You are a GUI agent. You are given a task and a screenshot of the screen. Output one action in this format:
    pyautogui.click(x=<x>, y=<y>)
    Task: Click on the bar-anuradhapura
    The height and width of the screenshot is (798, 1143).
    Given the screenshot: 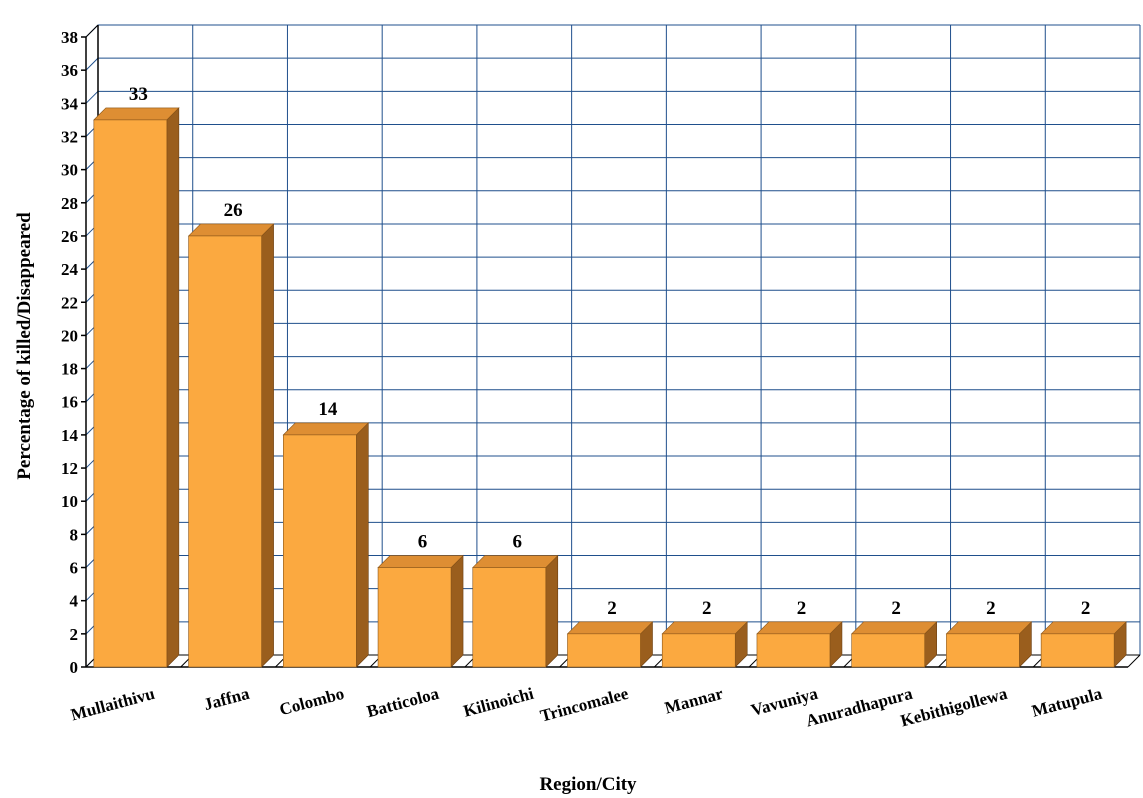 What is the action you would take?
    pyautogui.click(x=894, y=644)
    